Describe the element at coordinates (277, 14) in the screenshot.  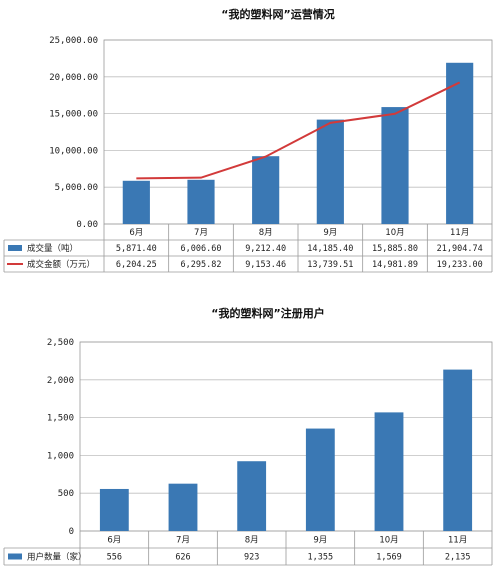
I see `operations-chart-title: “我的塑料网”运营情况` at that location.